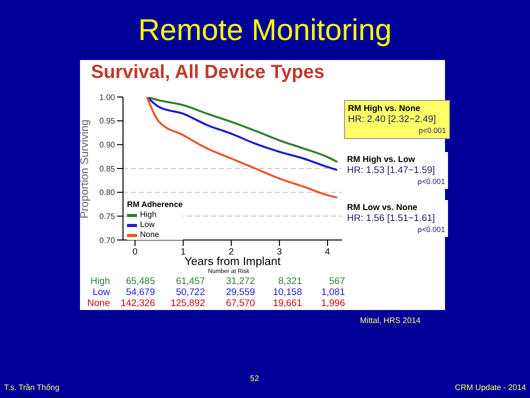  Describe the element at coordinates (385, 108) in the screenshot. I see `text: RM High vs. None` at that location.